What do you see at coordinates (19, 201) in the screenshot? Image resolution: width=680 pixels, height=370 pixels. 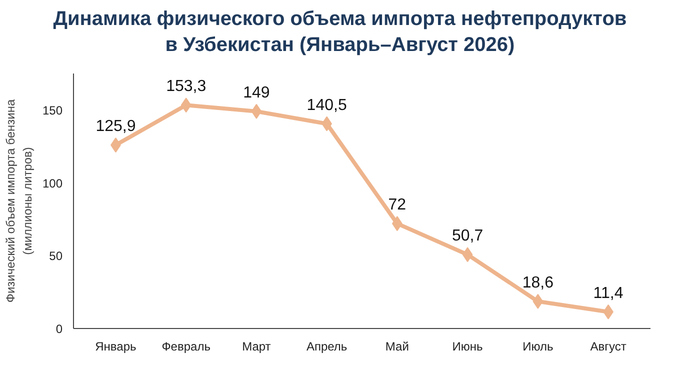 I see `y-axis-title: Физический объем импорта бензина (миллионы литров)` at bounding box center [19, 201].